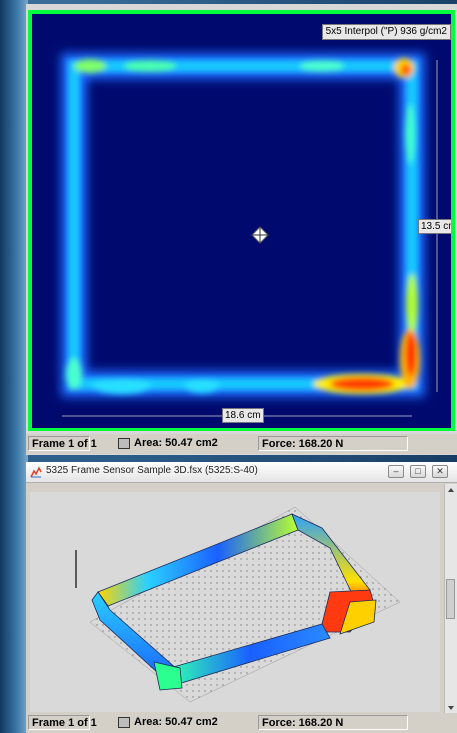 The height and width of the screenshot is (733, 457). I want to click on force-readout: Force: 168.20 N, so click(333, 443).